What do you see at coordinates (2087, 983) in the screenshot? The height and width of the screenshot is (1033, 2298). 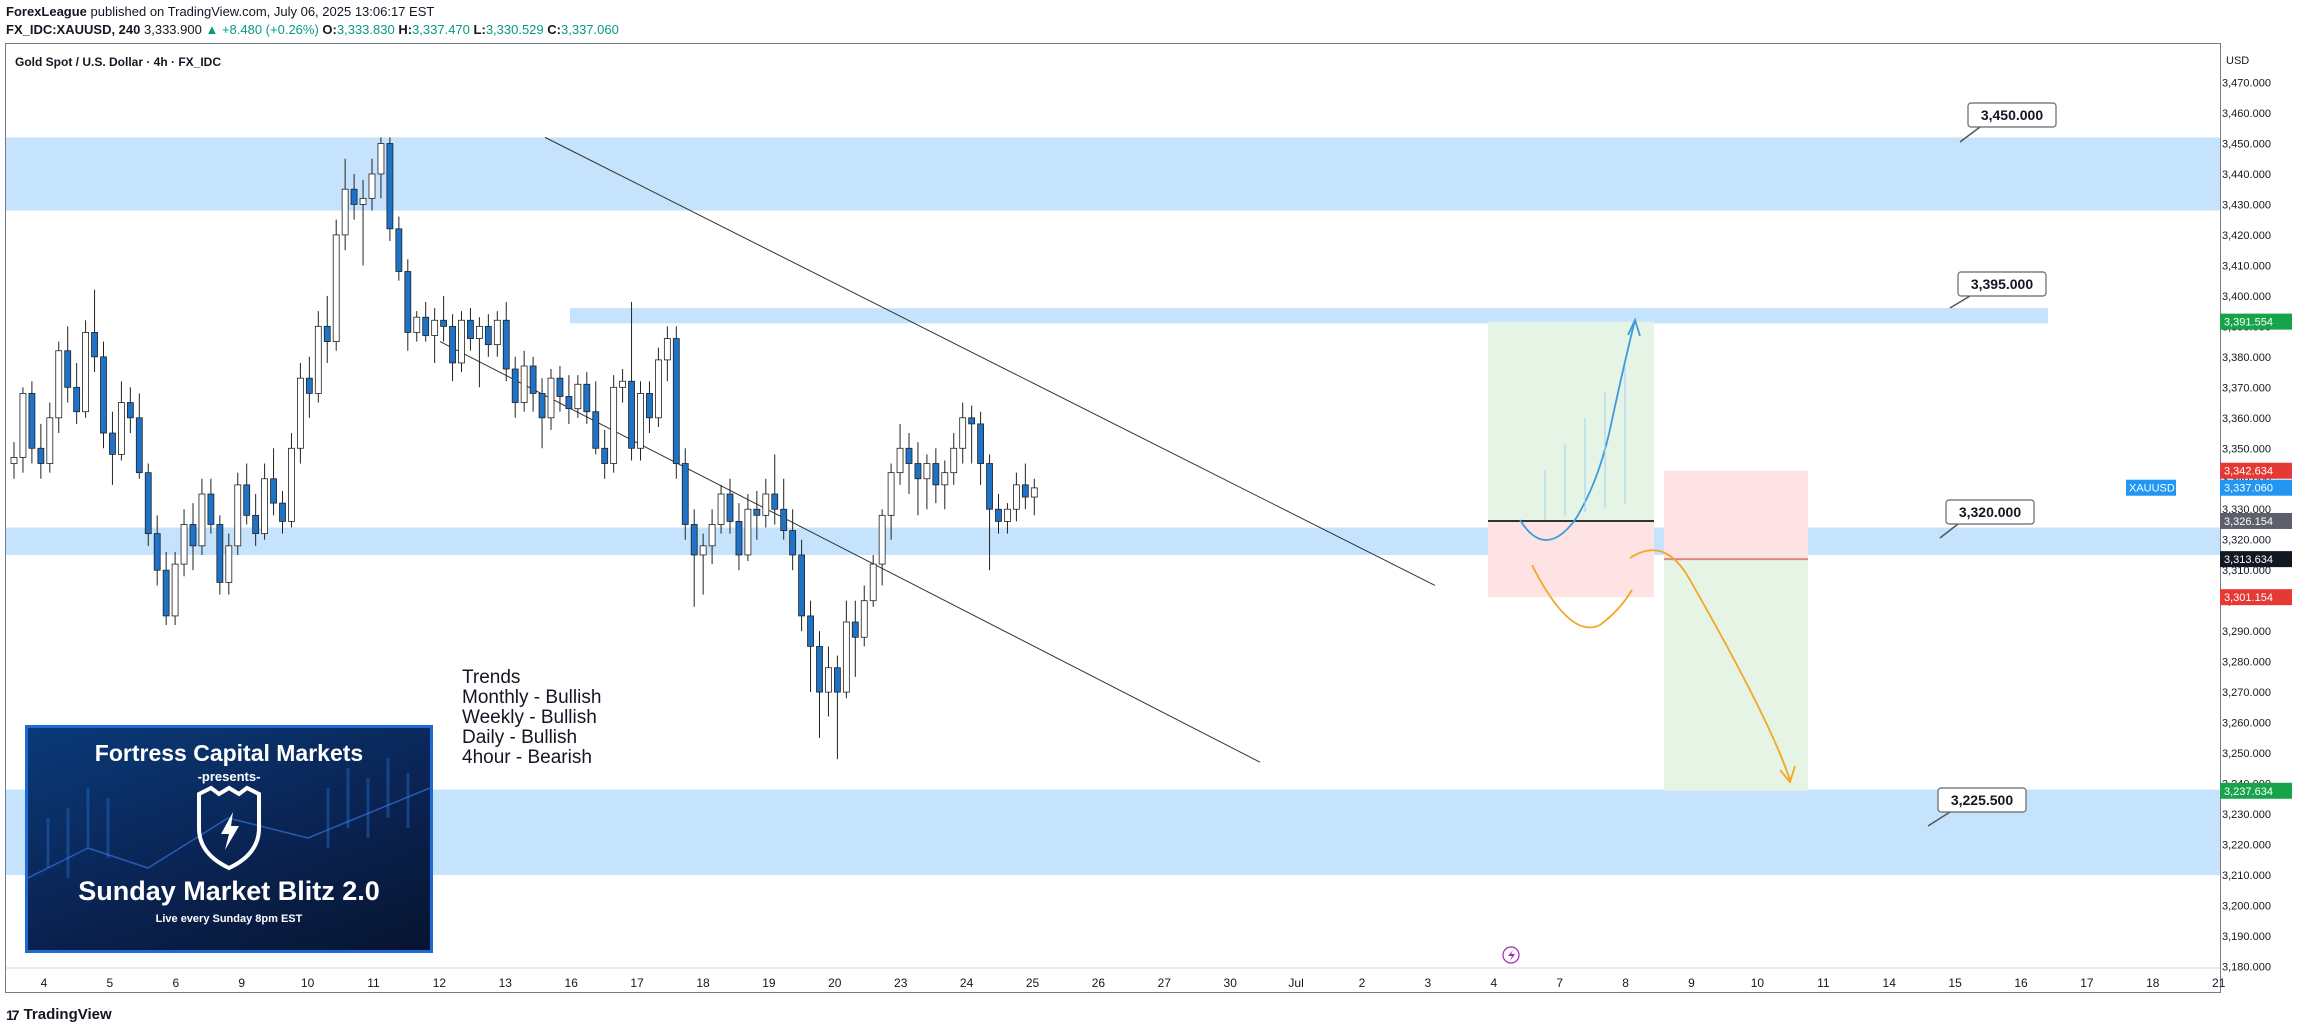 I see `x-tick-label: 17` at bounding box center [2087, 983].